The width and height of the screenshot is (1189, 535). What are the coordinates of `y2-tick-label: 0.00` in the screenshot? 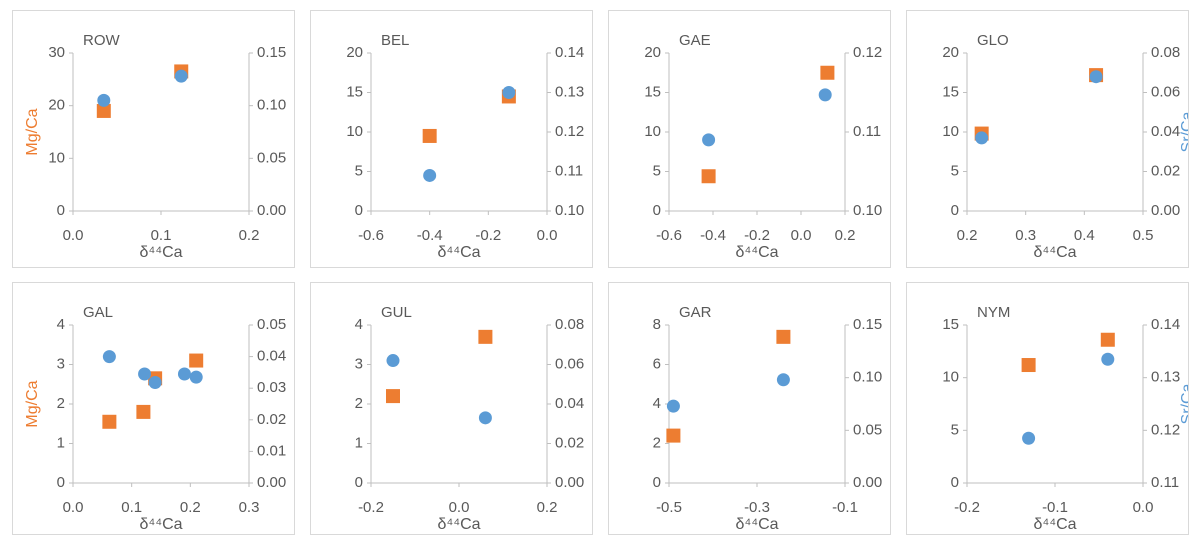 It's located at (867, 482).